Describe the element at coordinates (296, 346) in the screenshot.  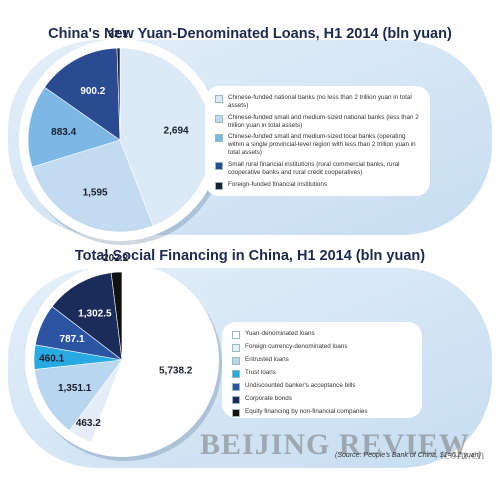
I see `legend-label: Foreign currency-denominated loans` at that location.